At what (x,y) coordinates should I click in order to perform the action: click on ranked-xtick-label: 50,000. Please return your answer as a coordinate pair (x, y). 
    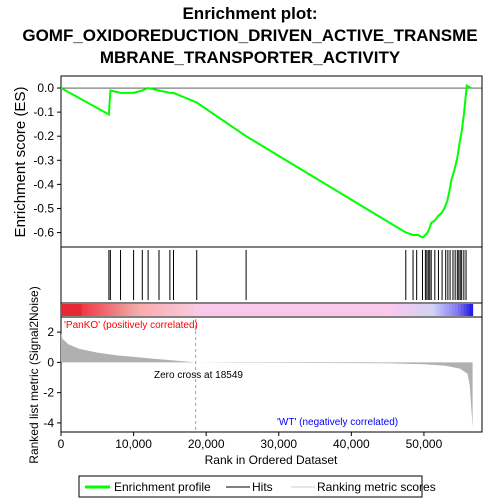
    Looking at the image, I should click on (424, 444).